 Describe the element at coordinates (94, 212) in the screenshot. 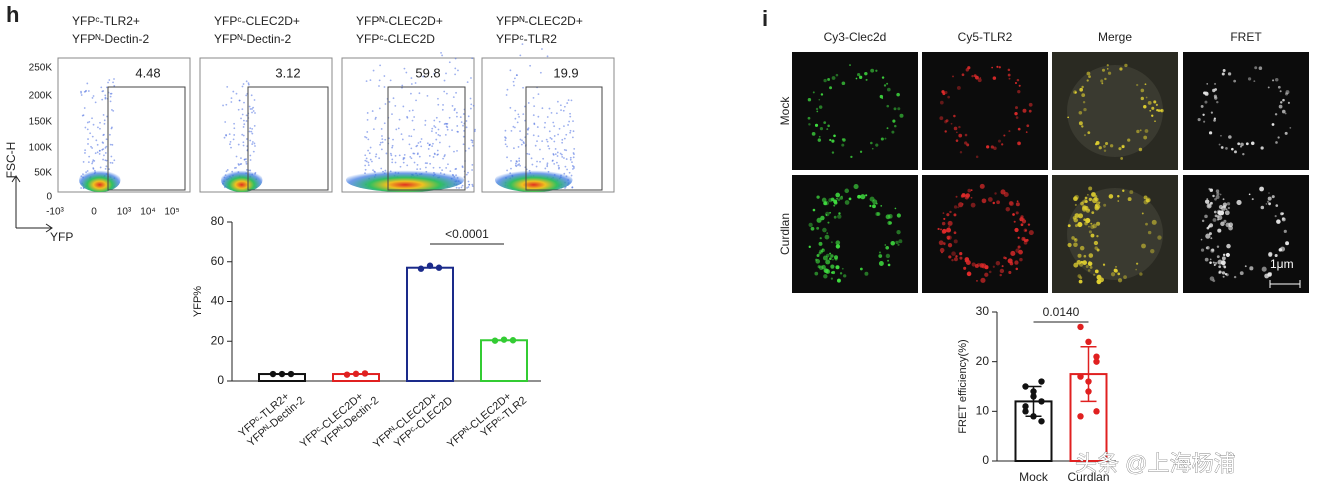

I see `x-tick-label: 0` at that location.